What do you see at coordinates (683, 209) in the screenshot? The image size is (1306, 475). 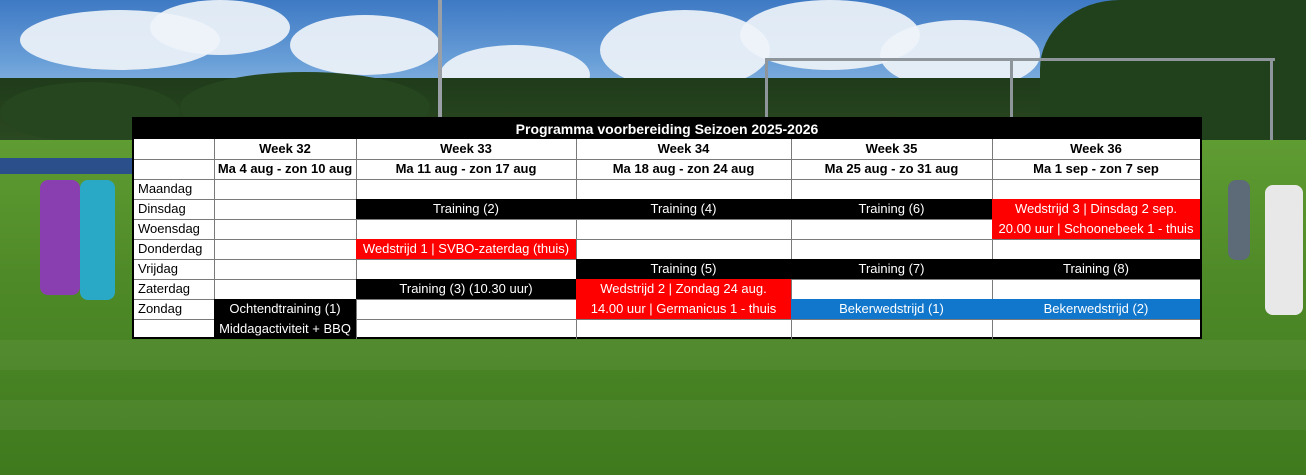 I see `training-cell: Training (4)` at bounding box center [683, 209].